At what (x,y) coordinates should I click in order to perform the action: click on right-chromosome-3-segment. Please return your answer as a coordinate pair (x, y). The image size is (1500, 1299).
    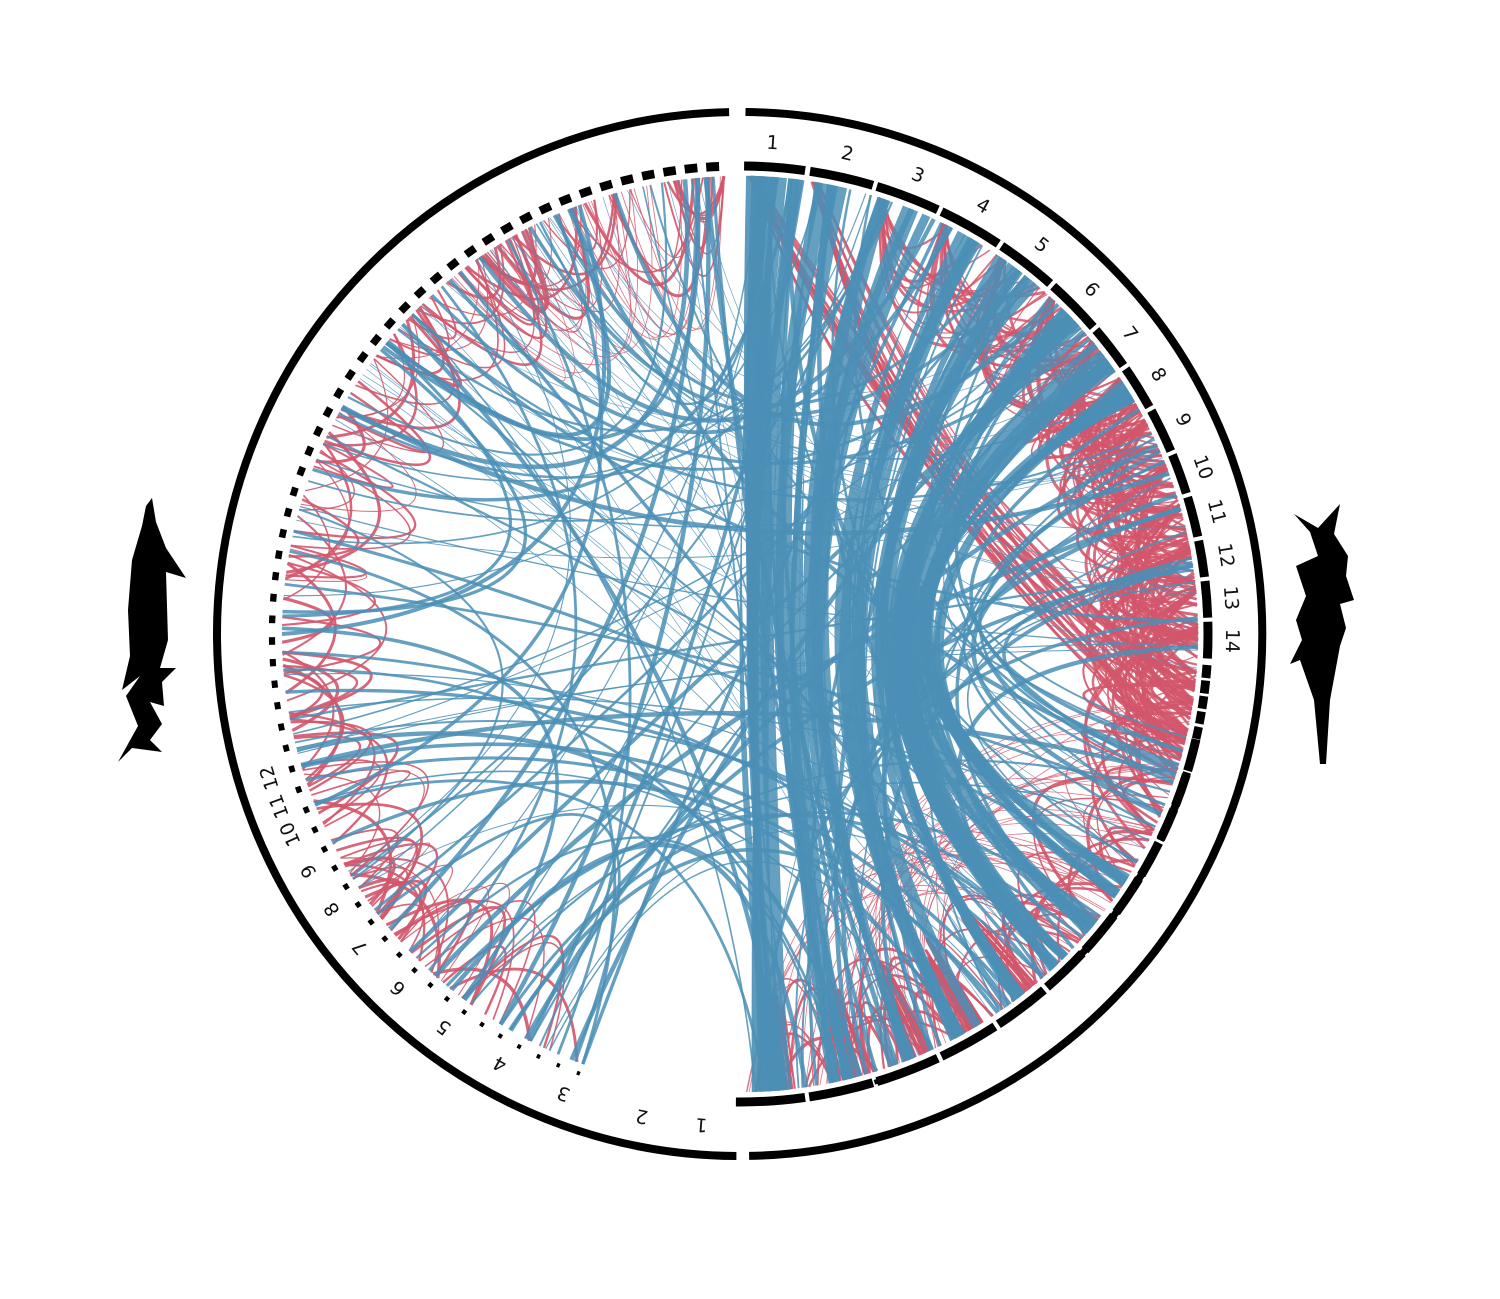
    Looking at the image, I should click on (907, 198).